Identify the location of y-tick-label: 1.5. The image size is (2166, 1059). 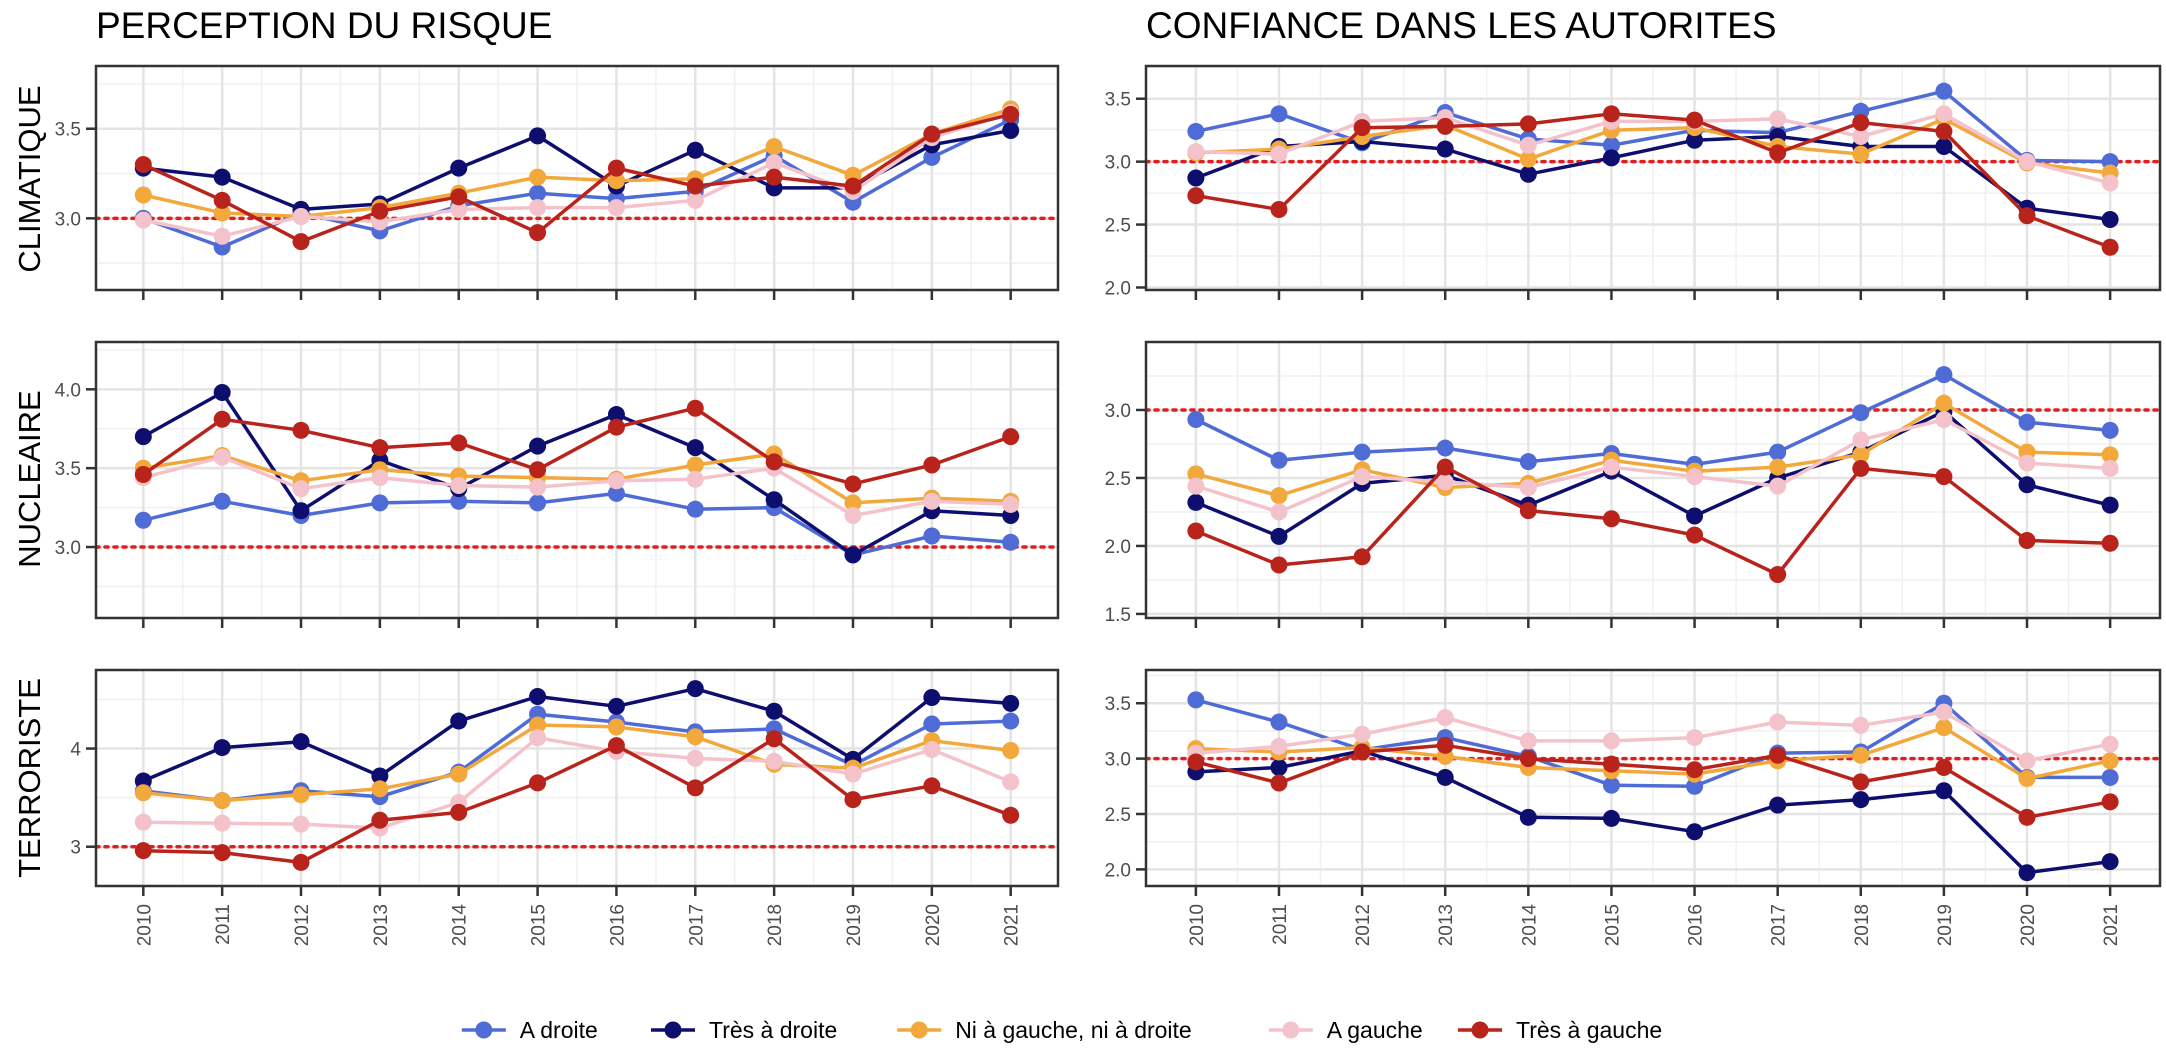
(1118, 615).